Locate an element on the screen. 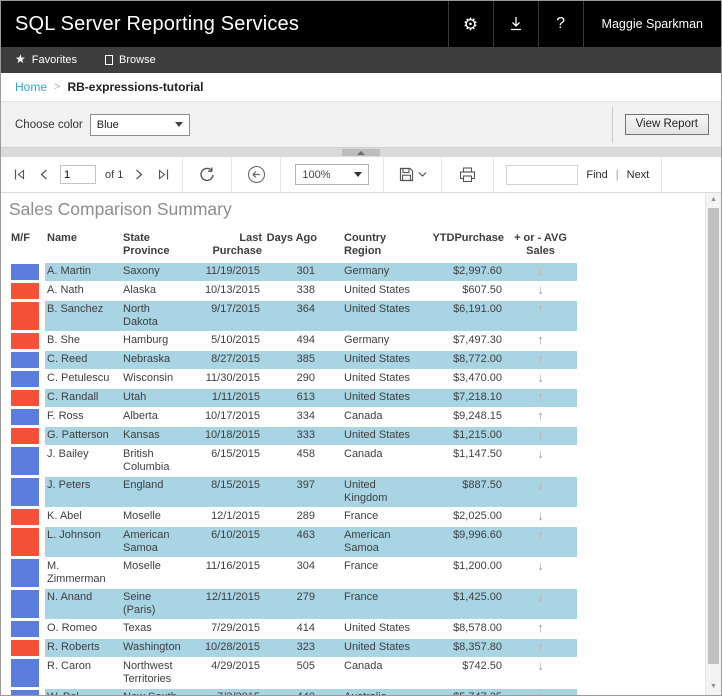 The width and height of the screenshot is (722, 696). scrollbar-up-arrow: ▲ is located at coordinates (713, 199).